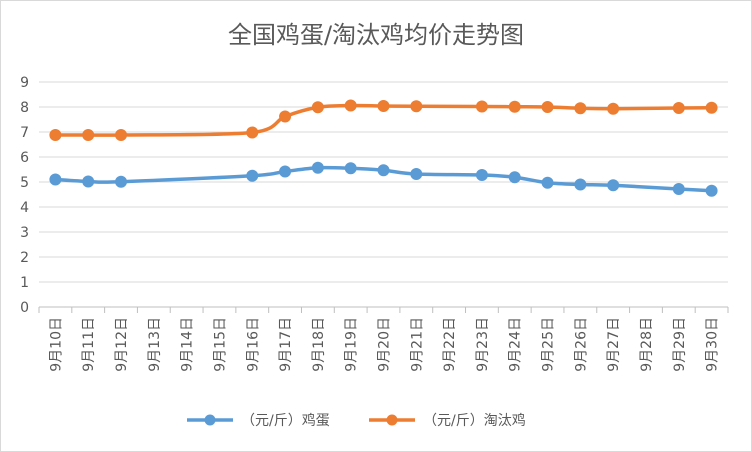  I want to click on x-tick-label: 9月21日, so click(417, 344).